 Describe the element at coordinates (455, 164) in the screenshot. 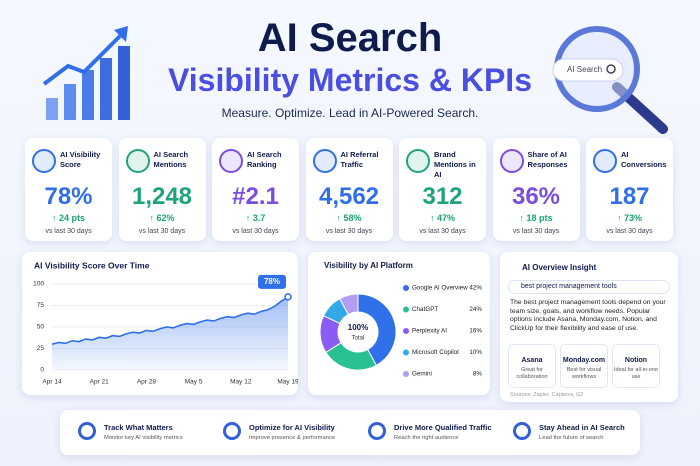

I see `kpi-label: Brand Mentions in AI` at that location.